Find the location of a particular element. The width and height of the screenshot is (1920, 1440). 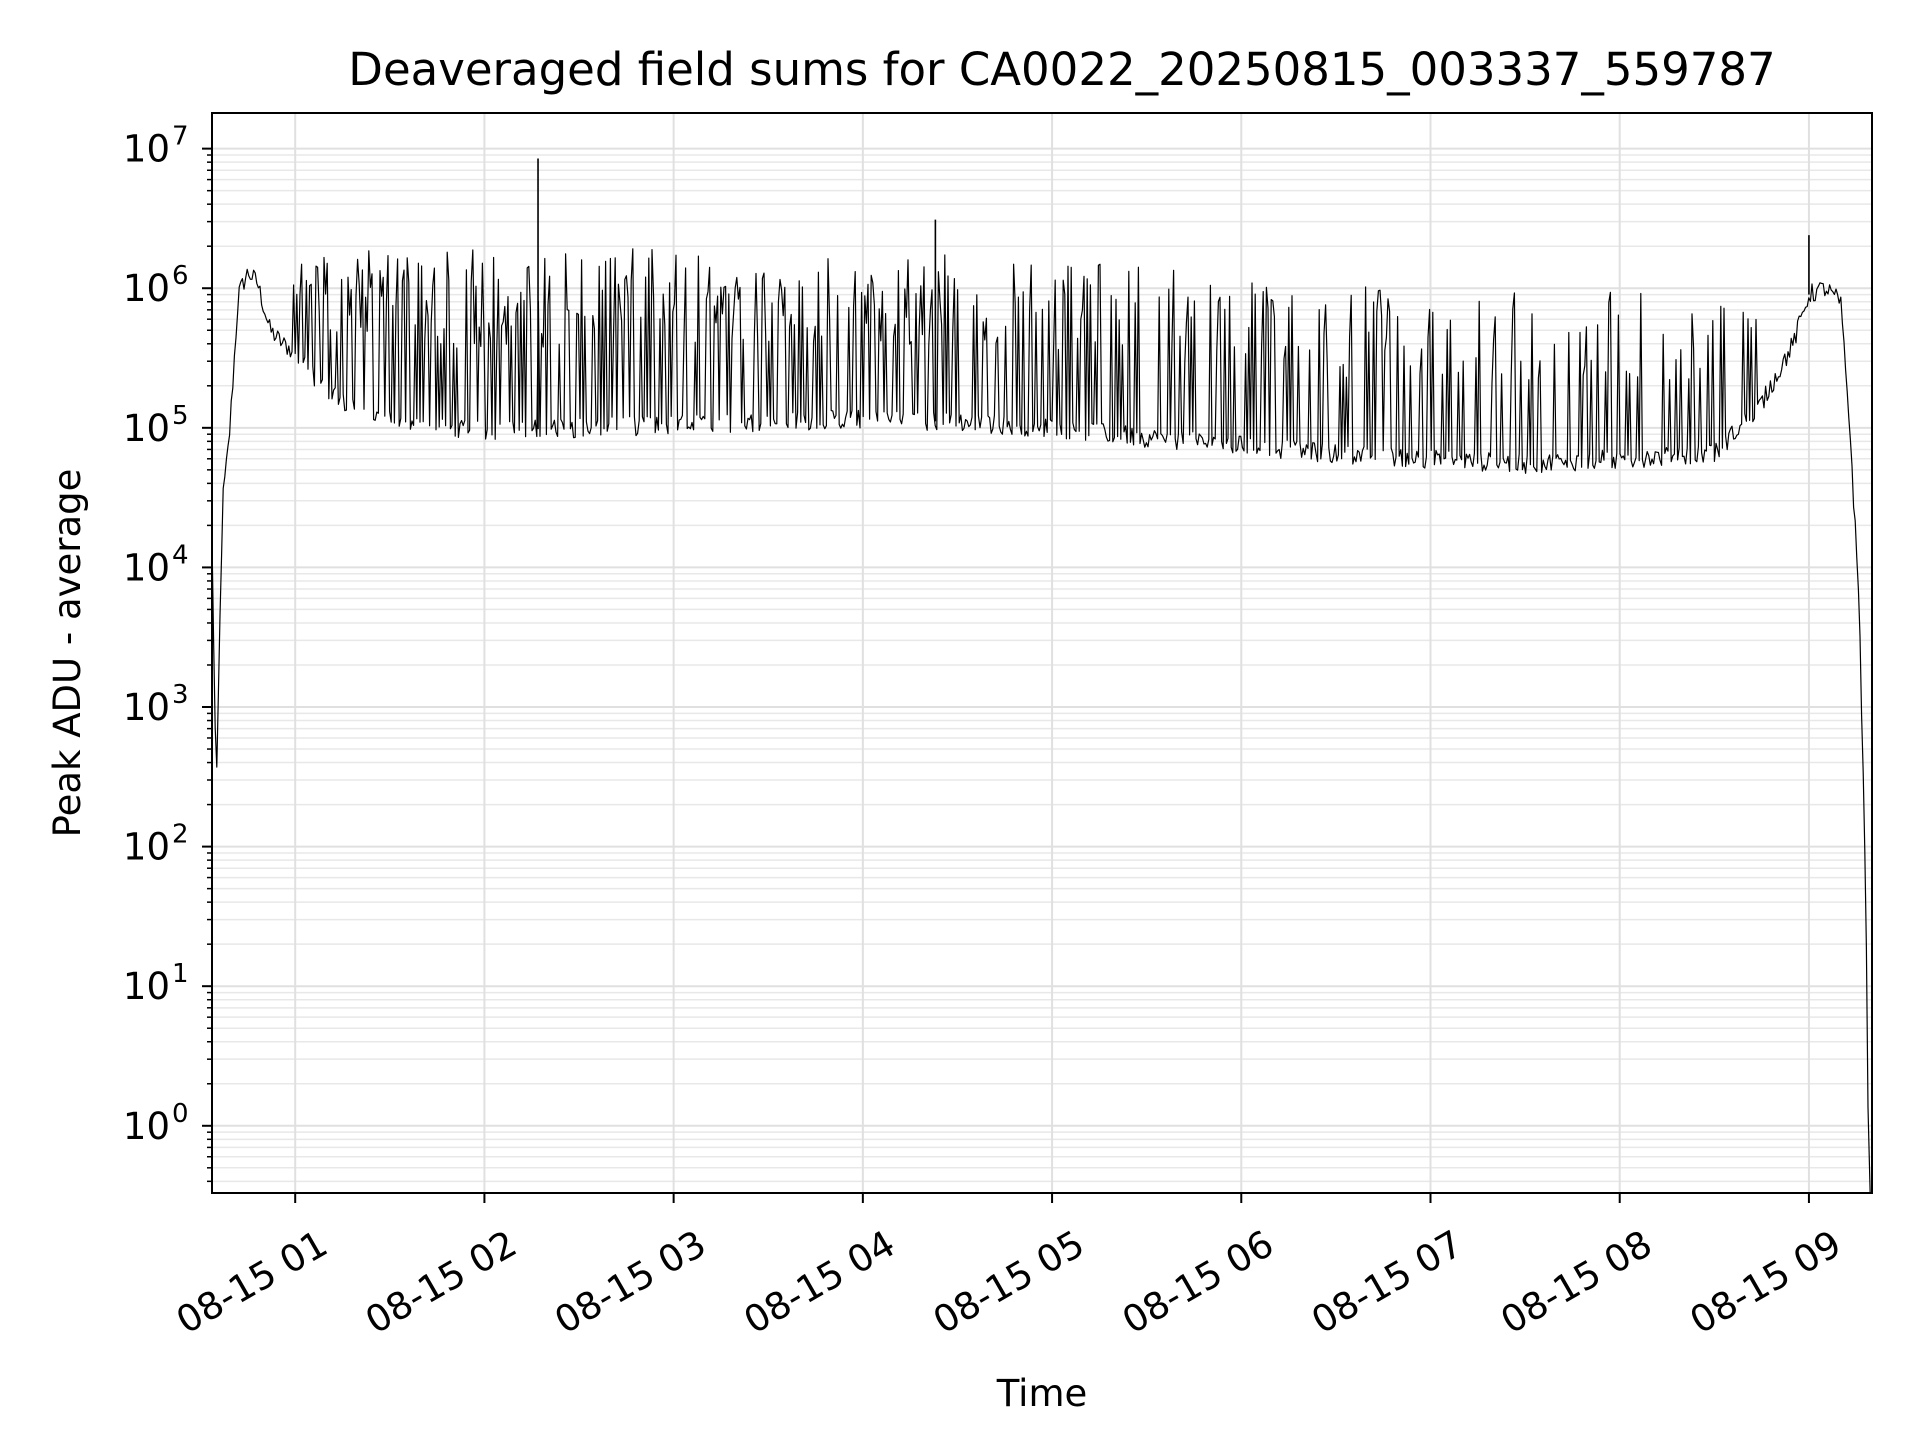

y-tick-exponent: 6 is located at coordinates (180, 276).